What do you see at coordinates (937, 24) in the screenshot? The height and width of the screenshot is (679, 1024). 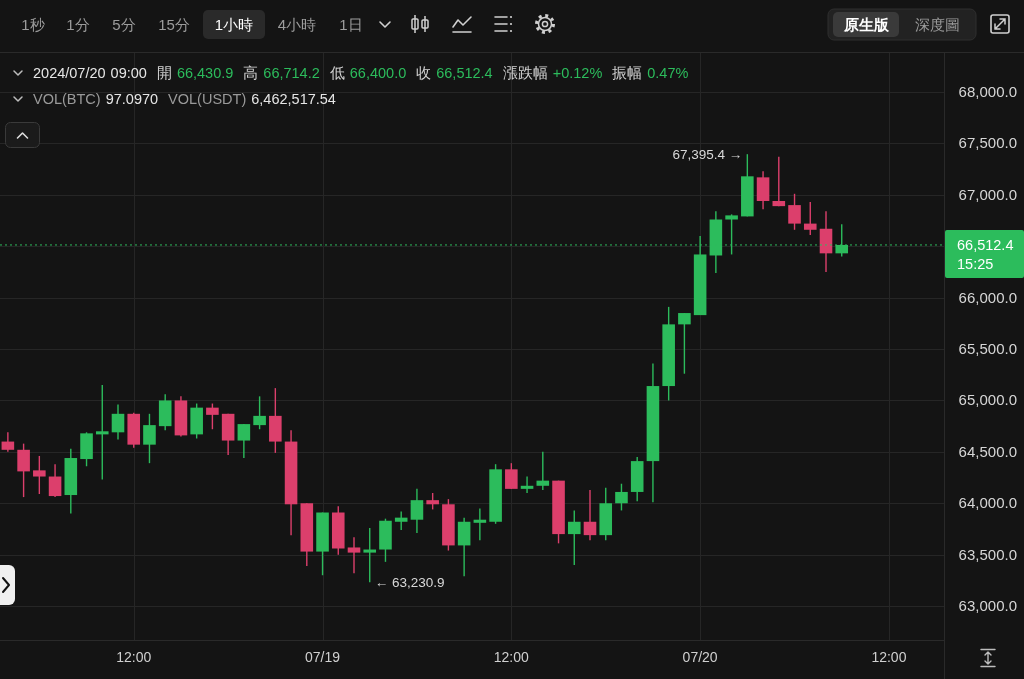 I see `toolbar-label: 深度圖` at bounding box center [937, 24].